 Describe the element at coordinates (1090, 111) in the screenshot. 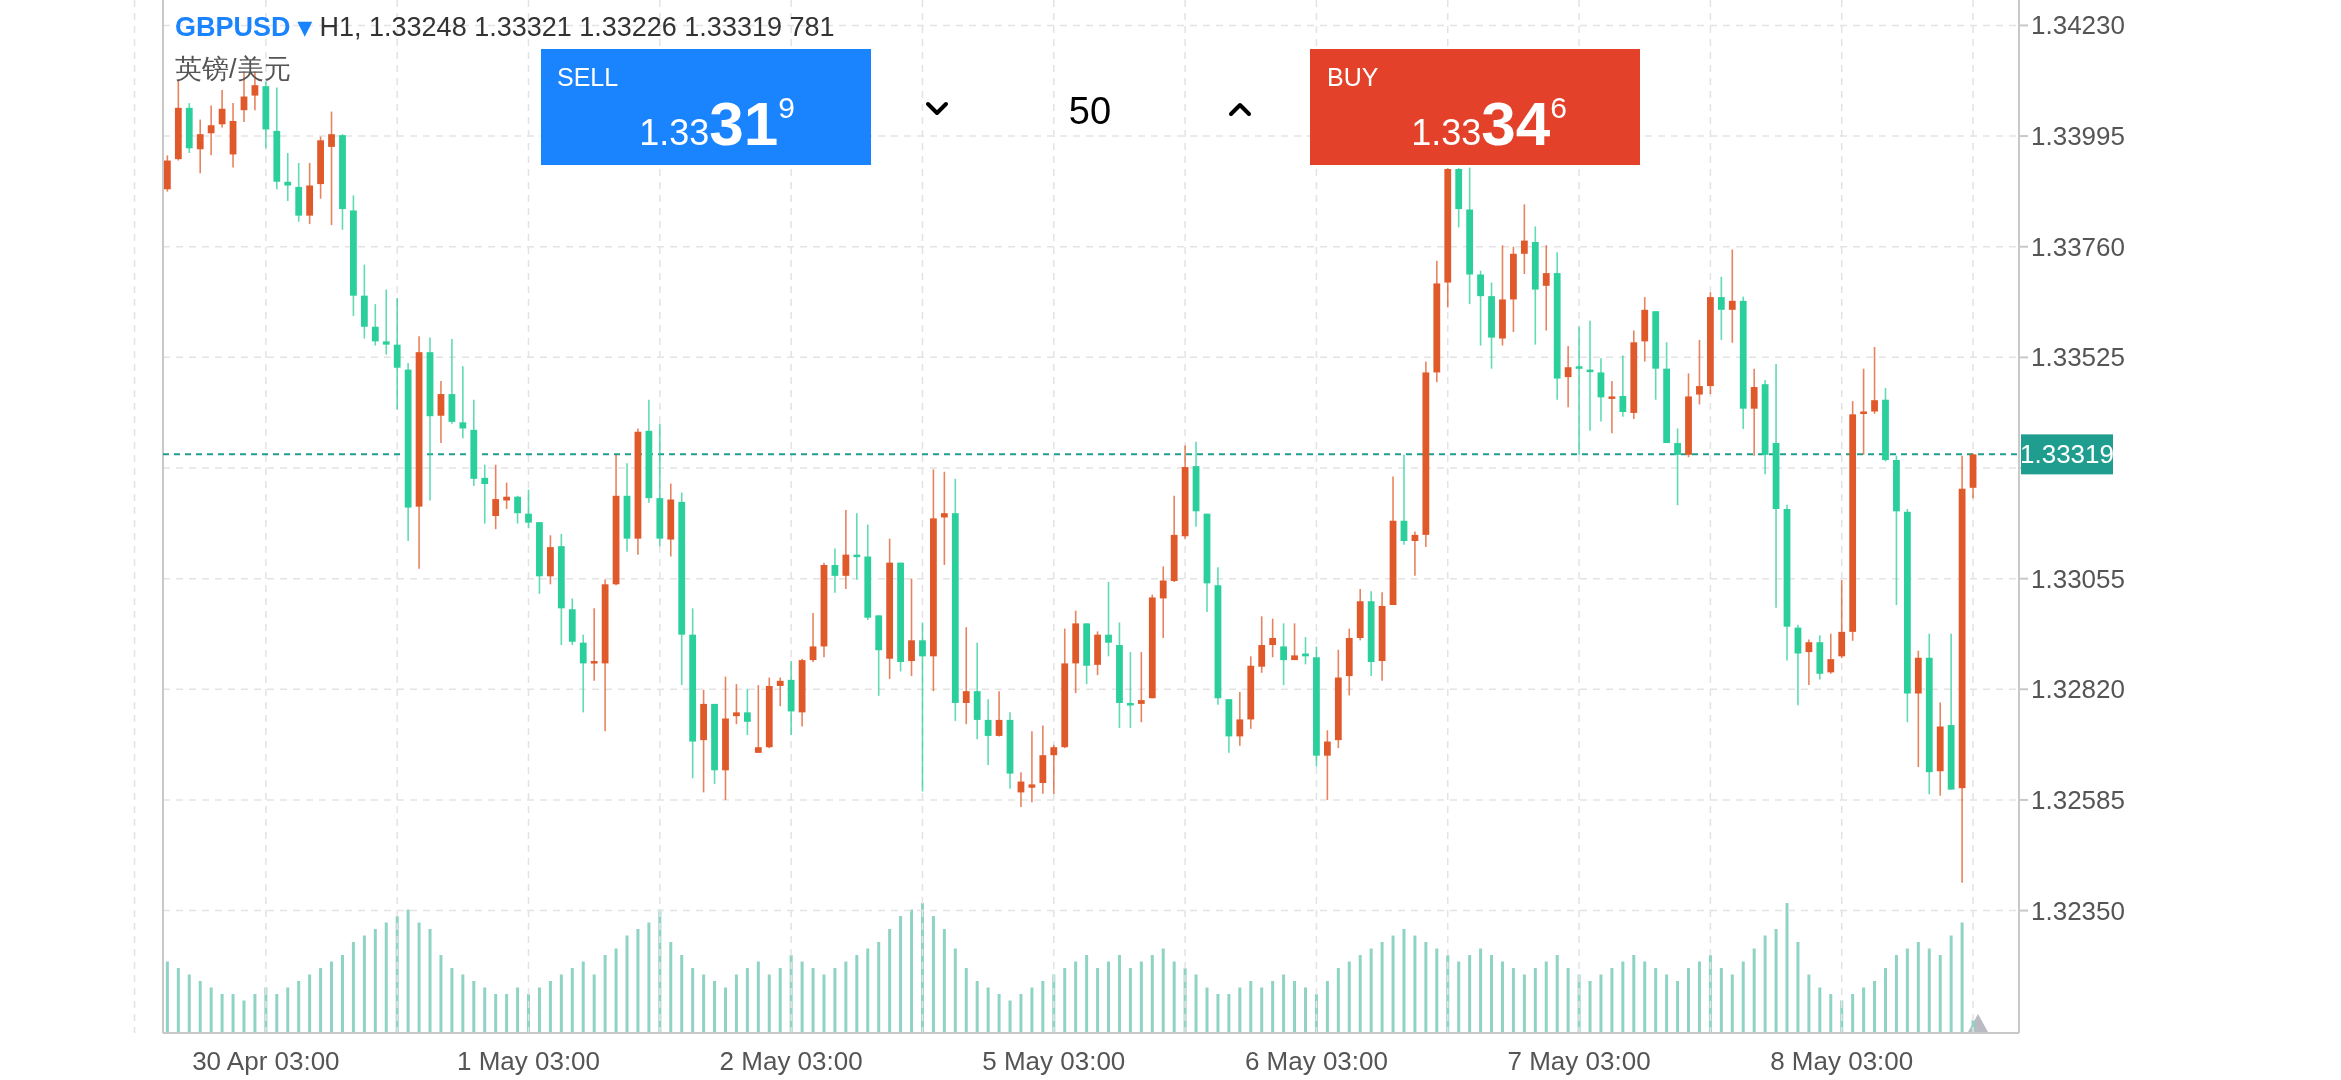

I see `annotation: 50` at that location.